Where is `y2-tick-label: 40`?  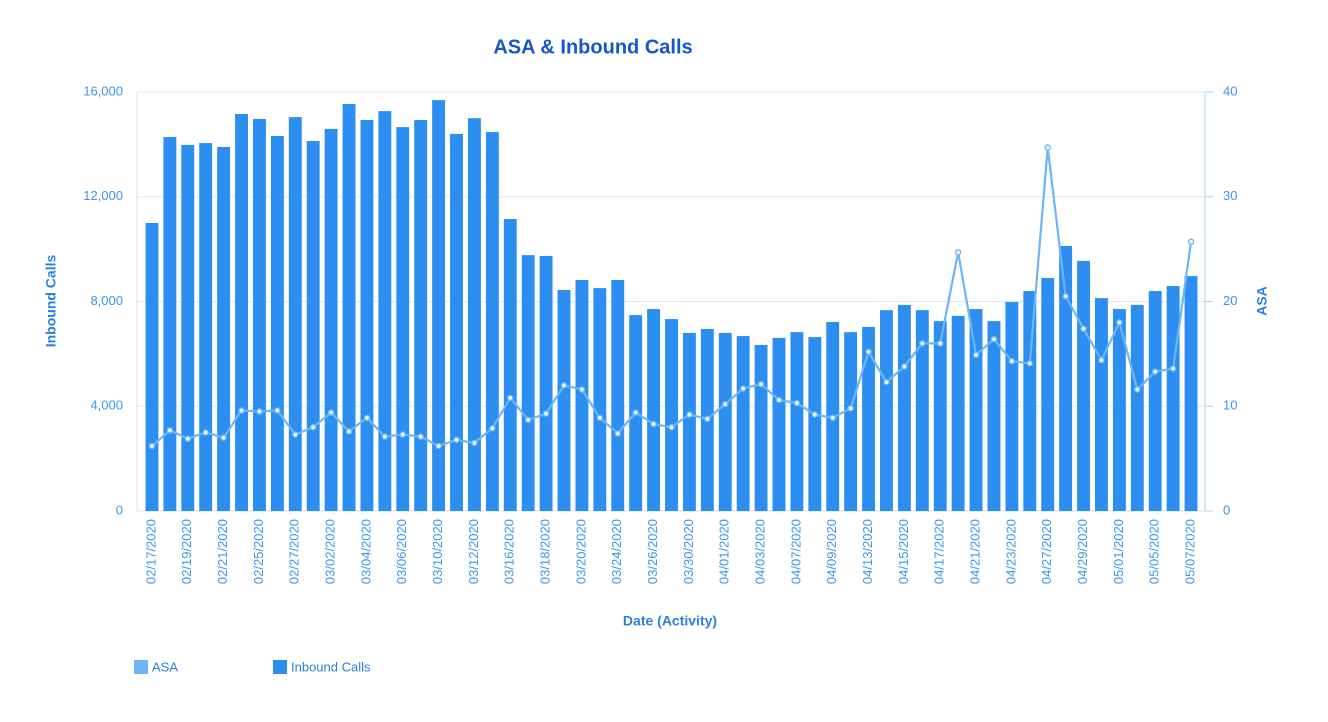 y2-tick-label: 40 is located at coordinates (1230, 90).